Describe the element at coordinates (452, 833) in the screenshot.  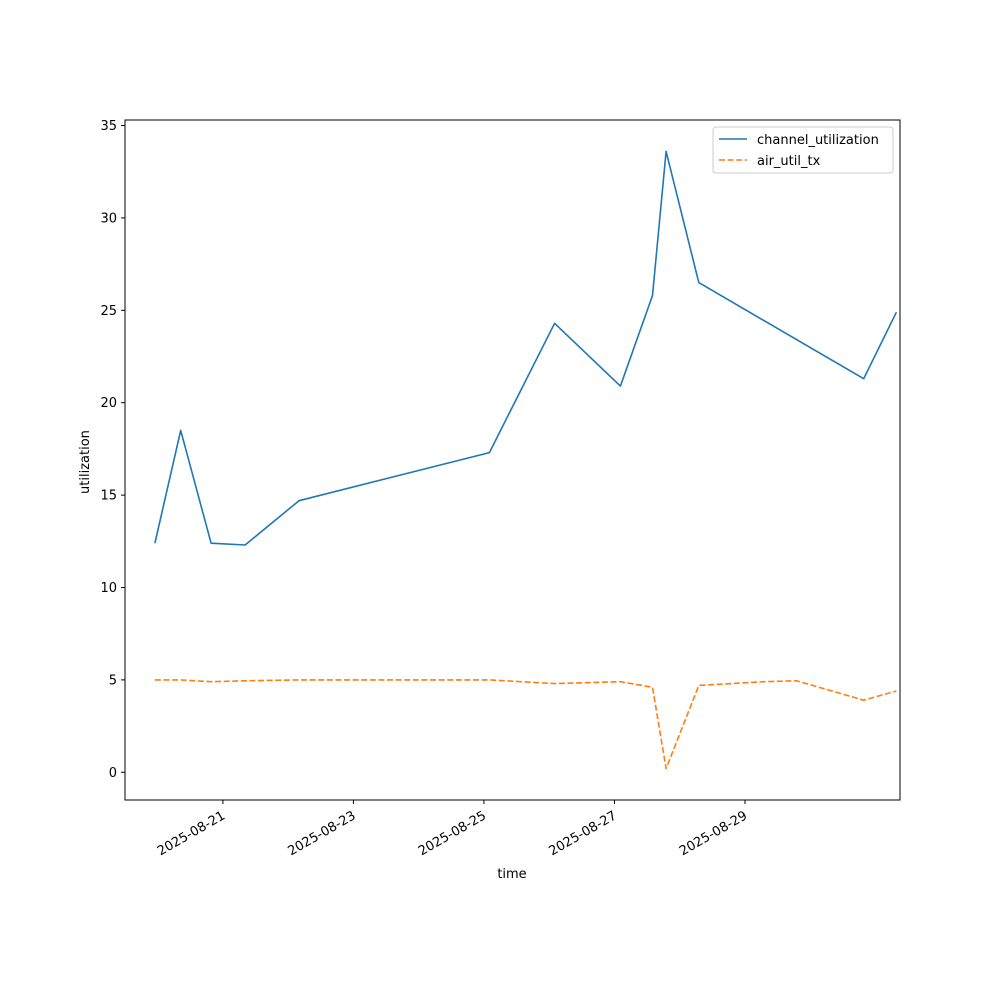
I see `x-tick-label: 2025-08-25` at that location.